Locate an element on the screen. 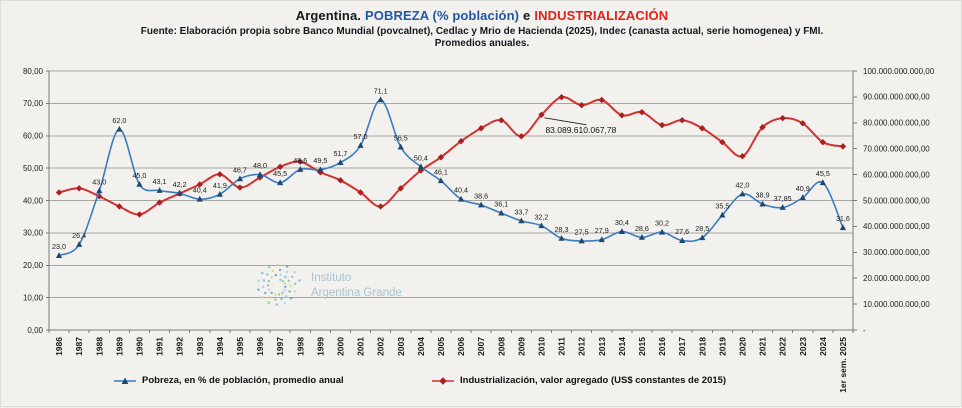  pobreza-data-label: 42,2 is located at coordinates (180, 184).